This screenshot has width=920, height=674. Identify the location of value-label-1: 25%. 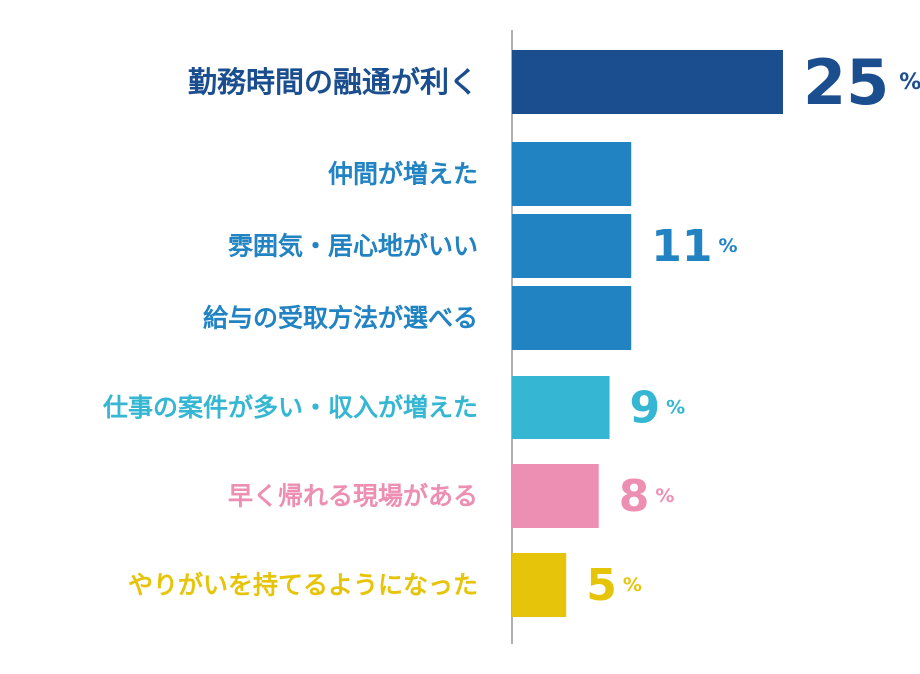
(861, 82).